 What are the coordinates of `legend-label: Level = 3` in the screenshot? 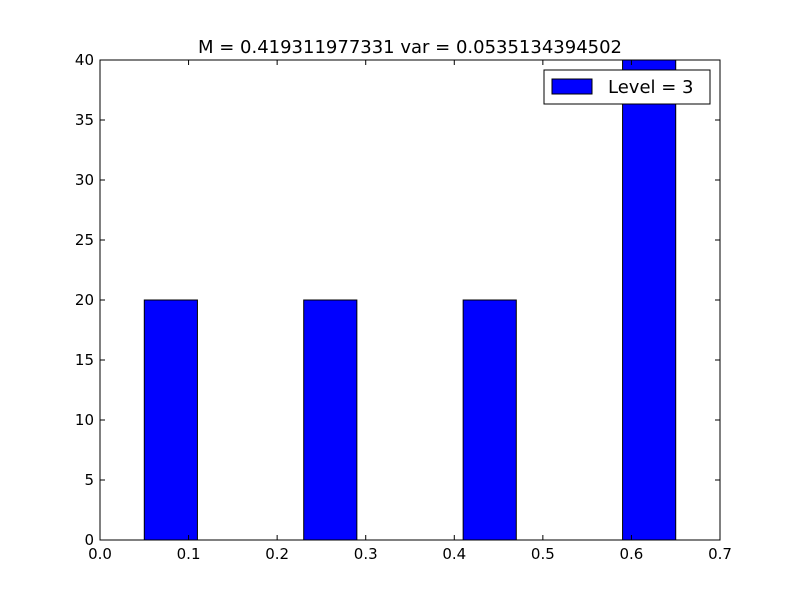 It's located at (651, 87).